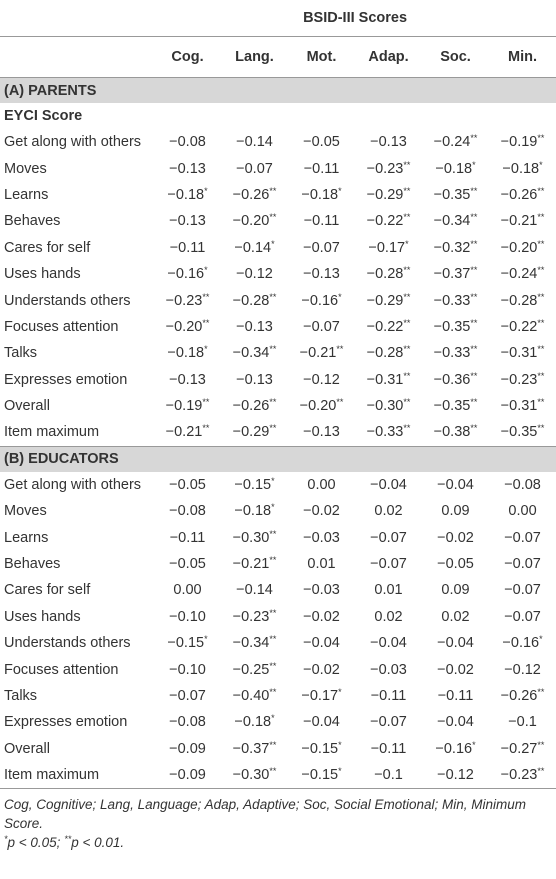 The height and width of the screenshot is (879, 556). Describe the element at coordinates (455, 775) in the screenshot. I see `cell: −0.12` at that location.